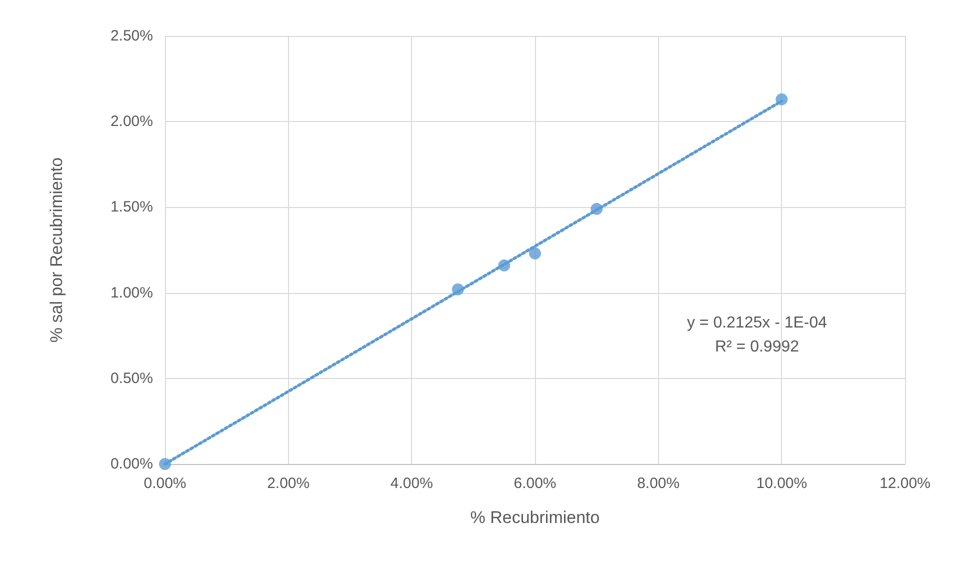  I want to click on y-axis-title: % sal por Recubrimiento, so click(56, 250).